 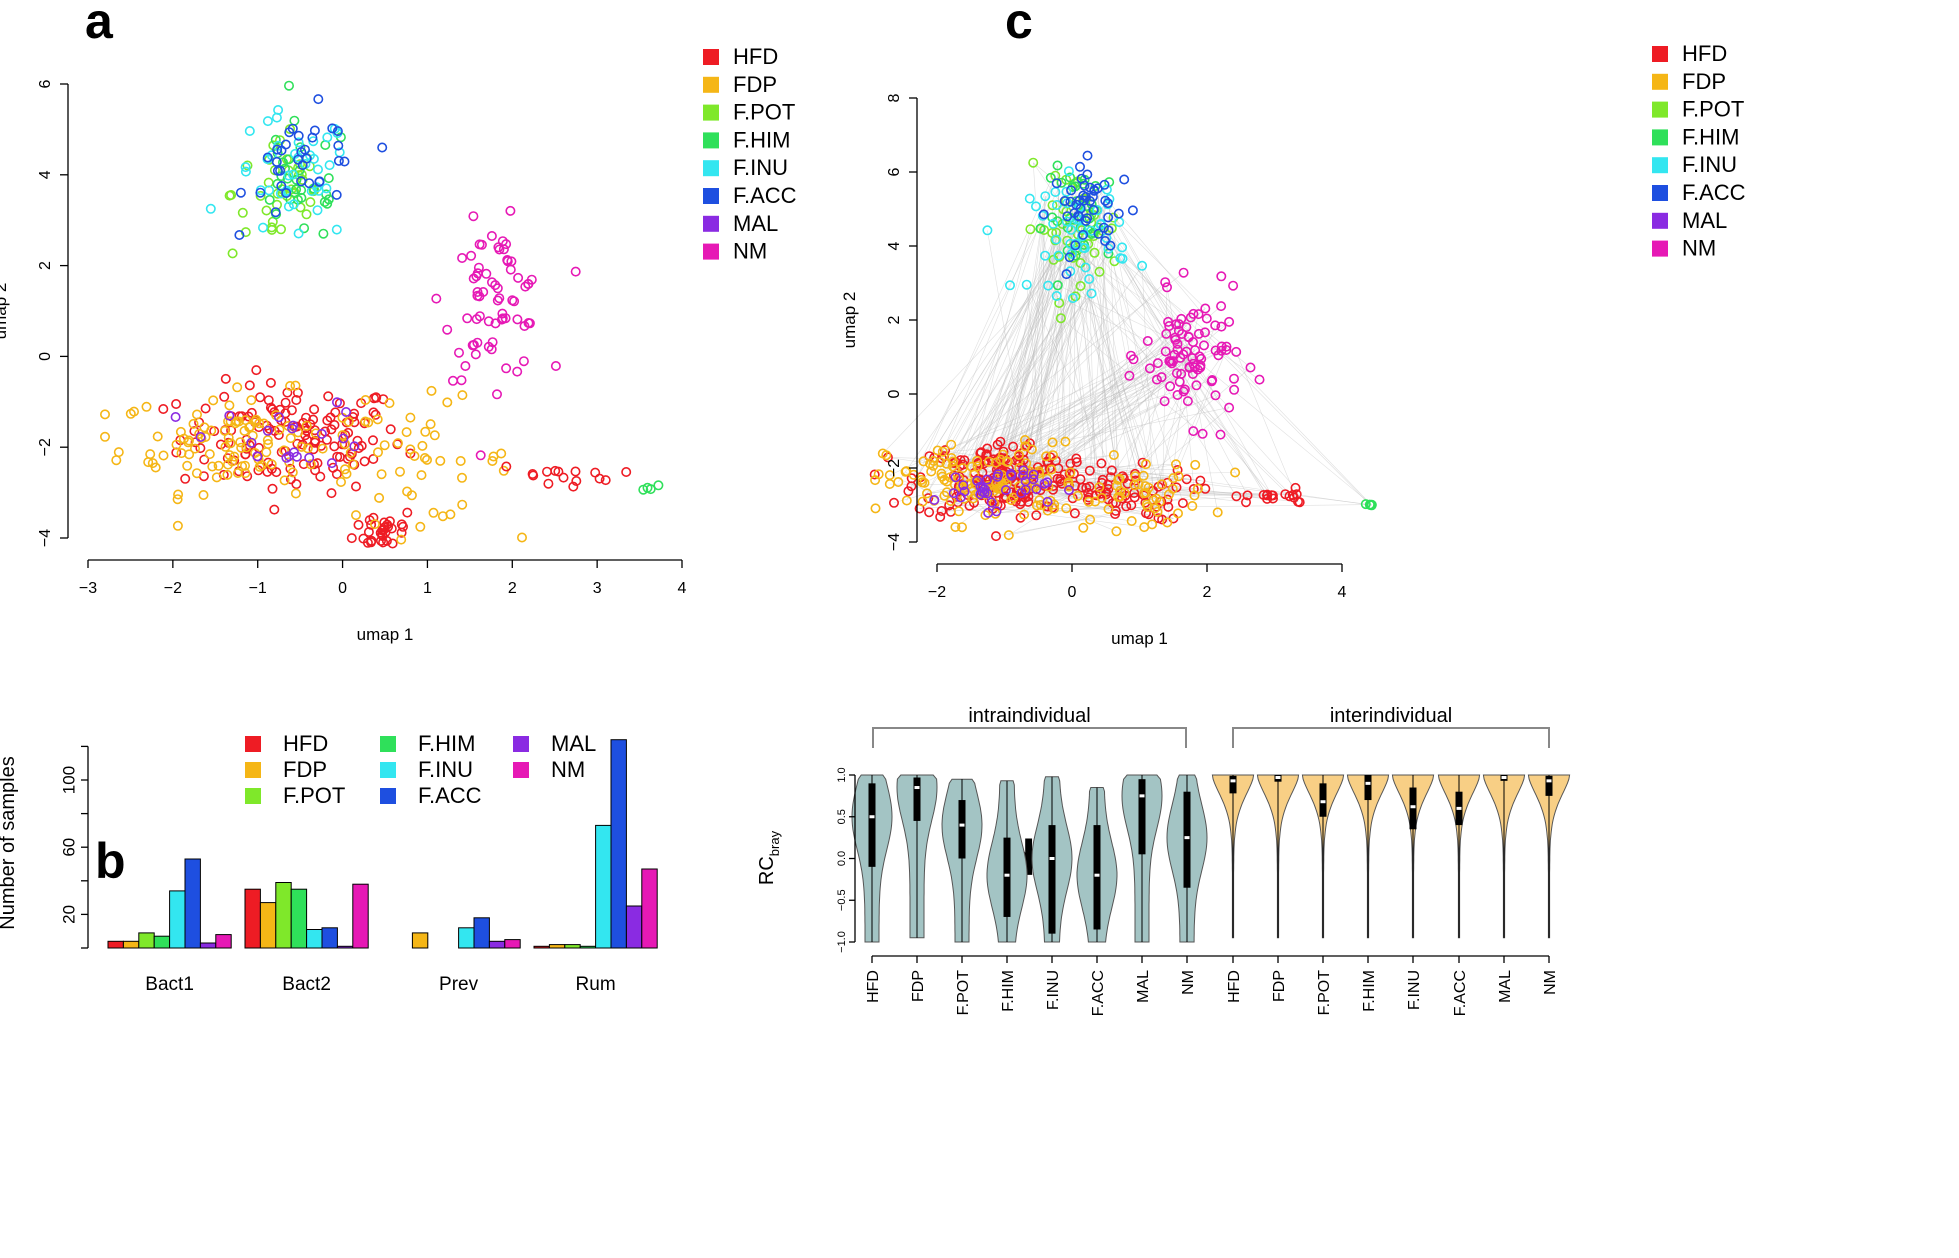 What do you see at coordinates (842, 900) in the screenshot?
I see `y-tick-label: −0.5` at bounding box center [842, 900].